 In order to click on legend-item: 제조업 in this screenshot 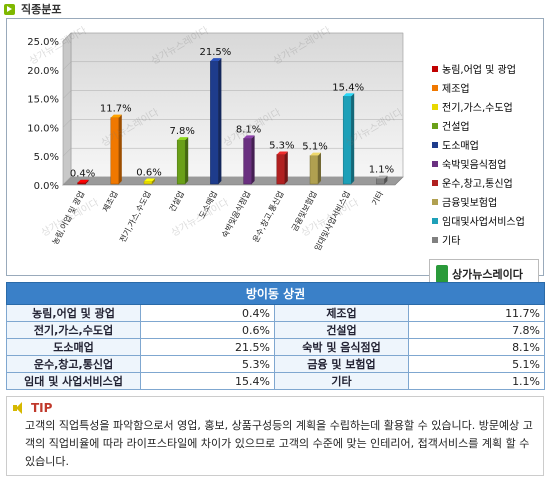, I will do `click(489, 87)`.